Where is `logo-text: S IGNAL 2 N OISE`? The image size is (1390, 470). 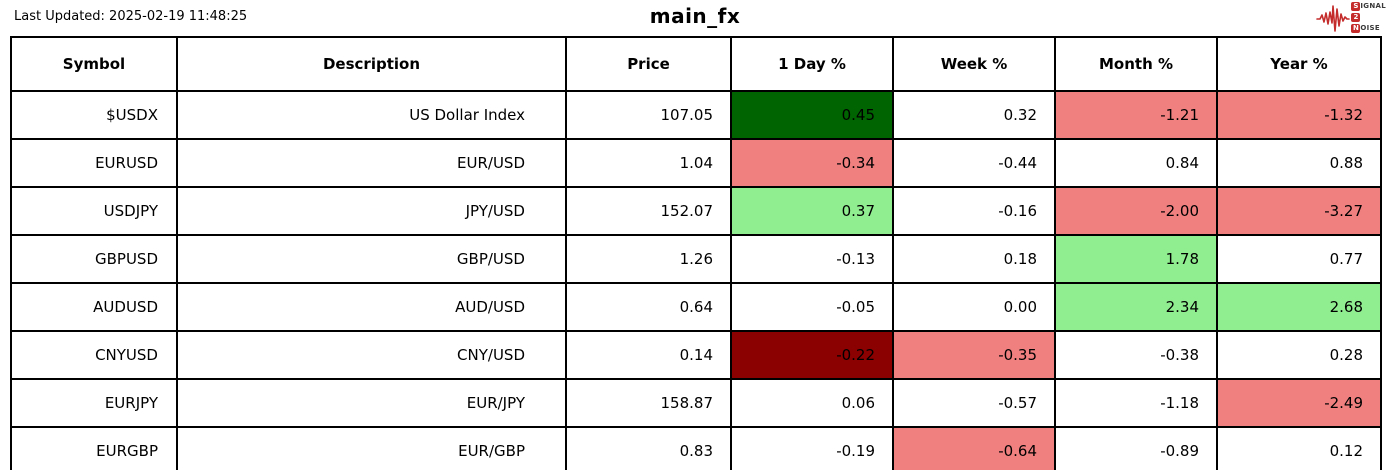
logo-text: S IGNAL 2 N OISE is located at coordinates (1368, 17).